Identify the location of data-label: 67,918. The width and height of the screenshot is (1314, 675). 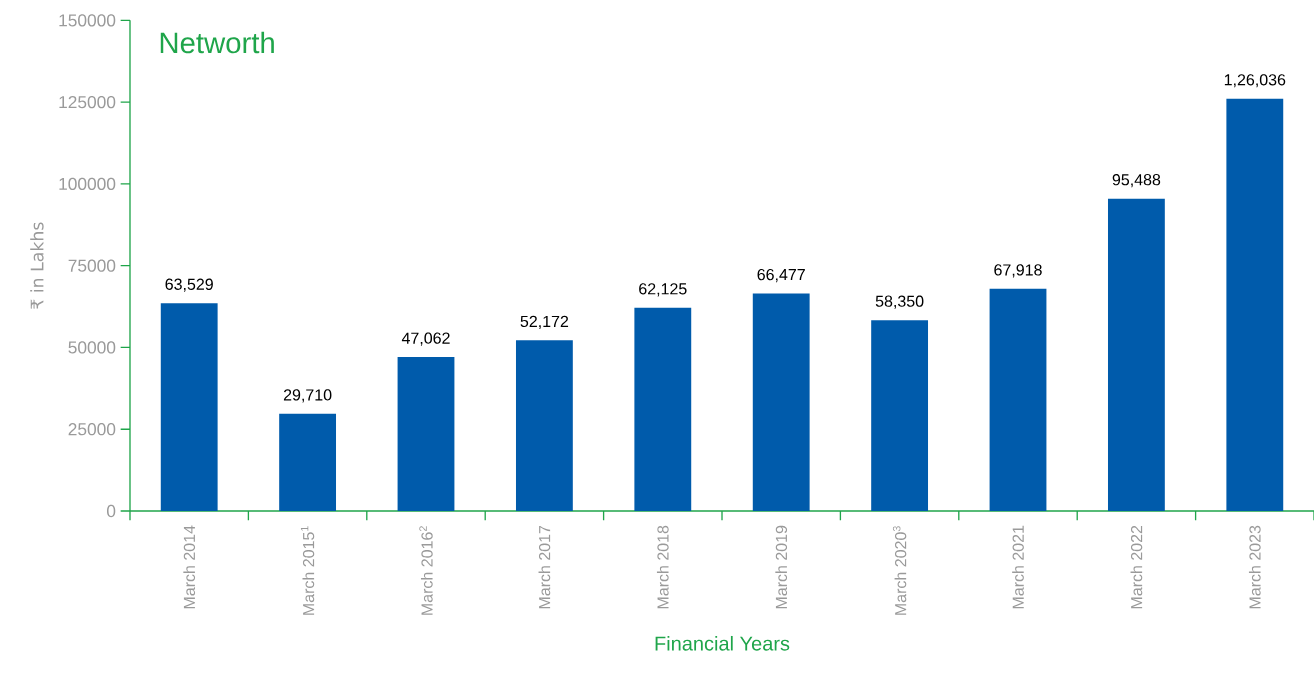
(1018, 271).